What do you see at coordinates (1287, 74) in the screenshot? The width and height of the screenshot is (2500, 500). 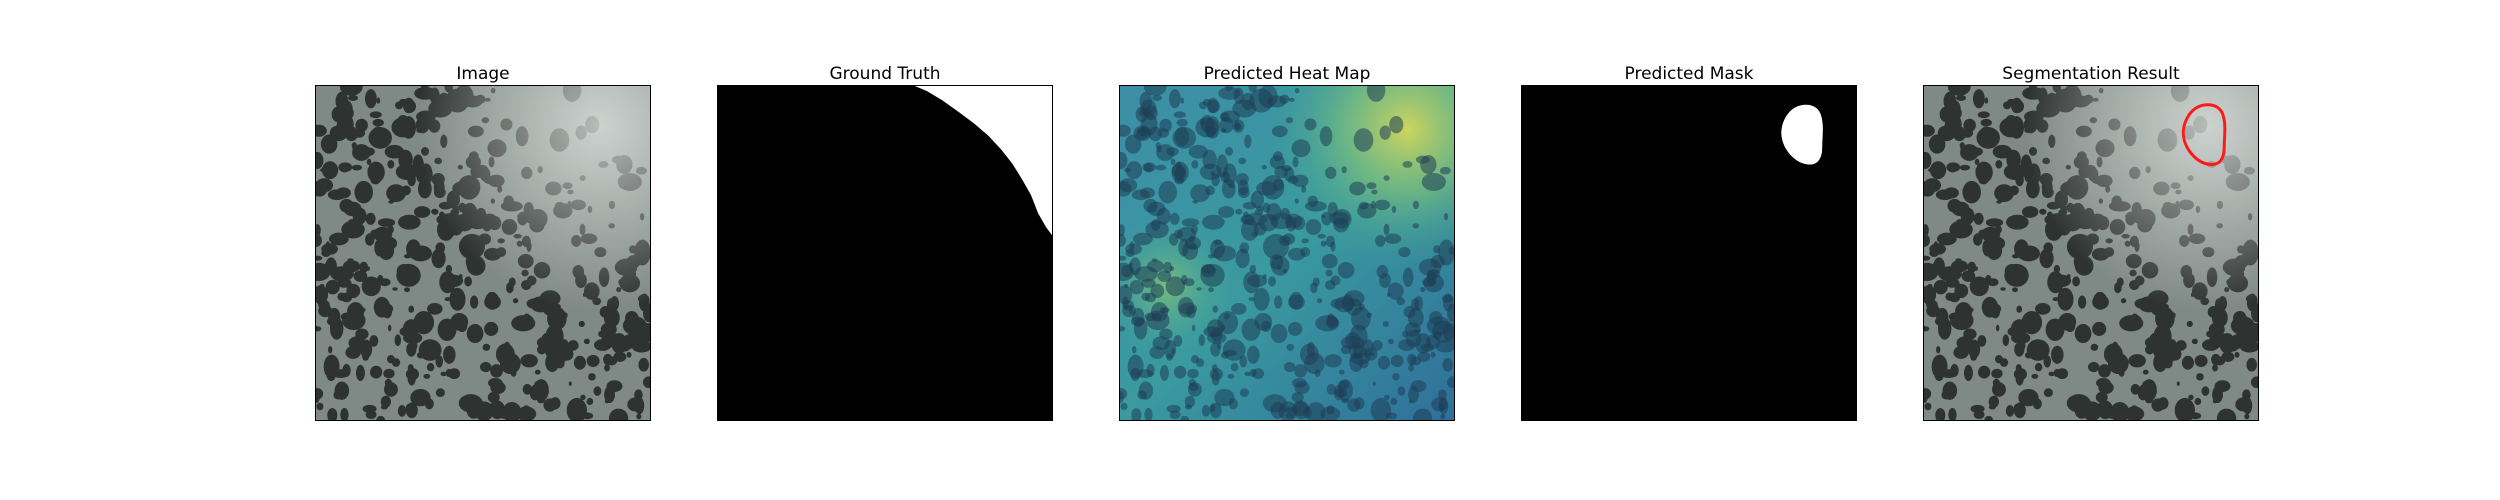 I see `panel-title-heat-map: Predicted Heat Map` at bounding box center [1287, 74].